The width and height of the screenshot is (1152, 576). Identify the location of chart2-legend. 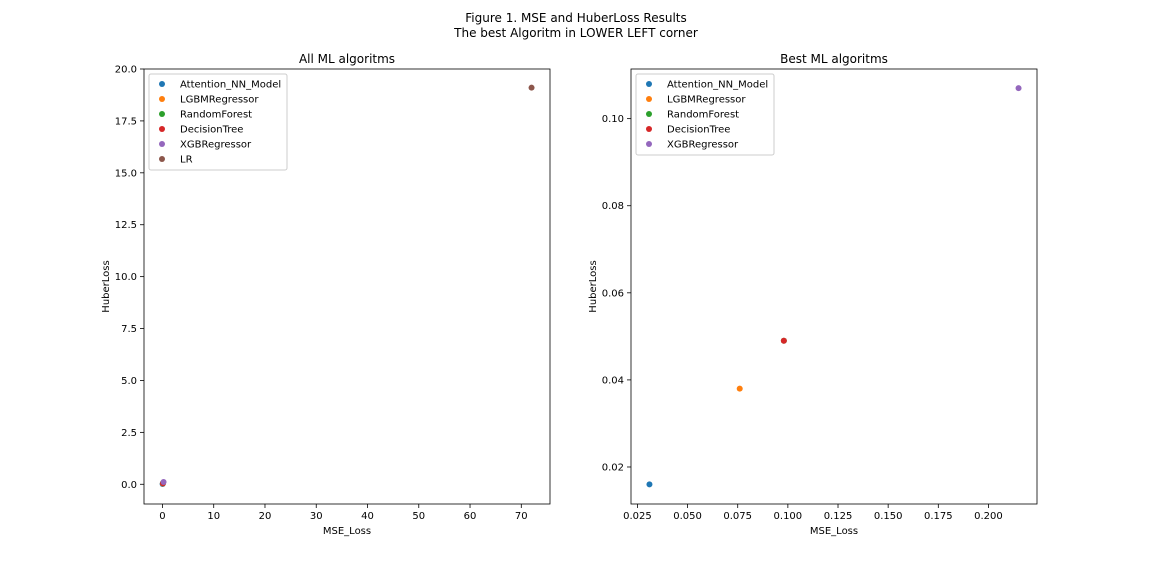
(705, 114).